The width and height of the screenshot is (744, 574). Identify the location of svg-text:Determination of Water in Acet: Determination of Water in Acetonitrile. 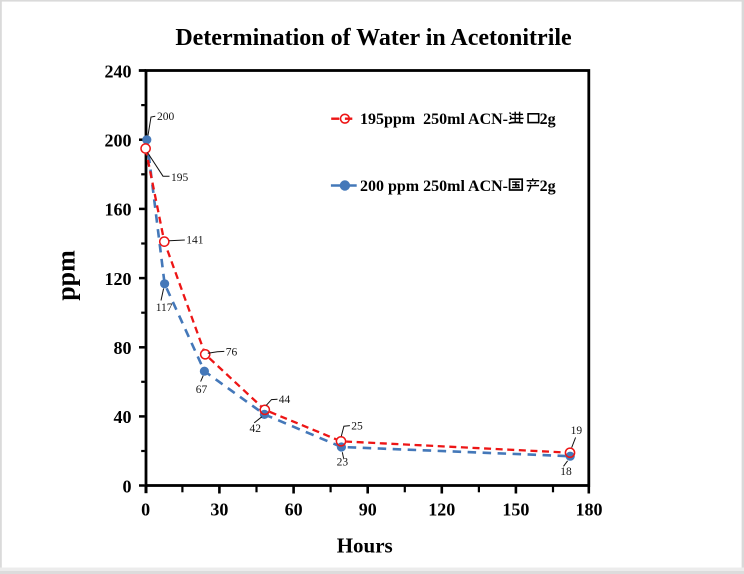
(373, 38).